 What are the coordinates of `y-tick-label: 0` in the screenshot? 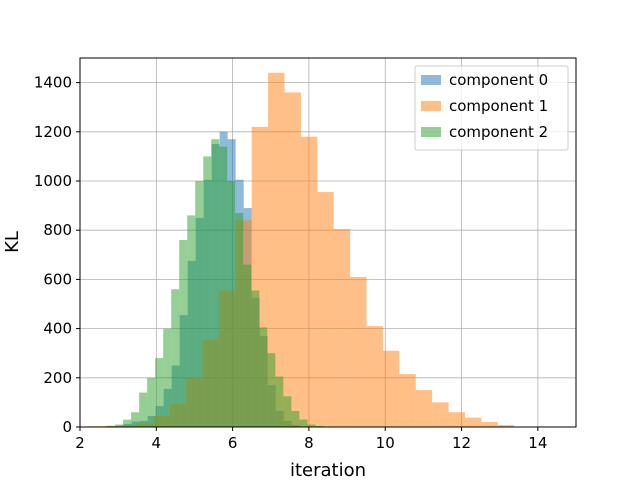 It's located at (67, 427).